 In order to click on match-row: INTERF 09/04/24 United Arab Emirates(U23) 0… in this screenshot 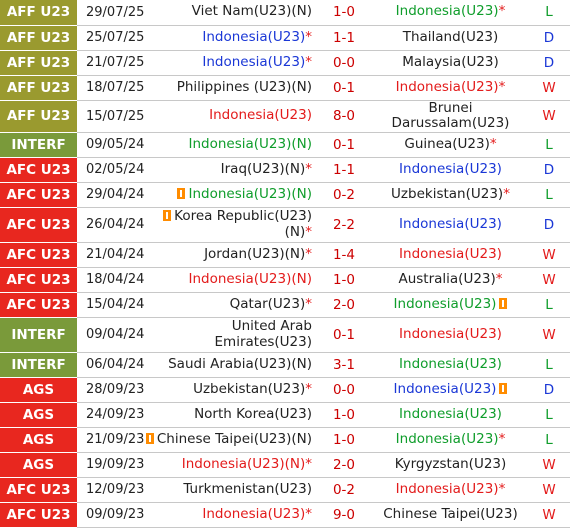, I will do `click(285, 335)`.